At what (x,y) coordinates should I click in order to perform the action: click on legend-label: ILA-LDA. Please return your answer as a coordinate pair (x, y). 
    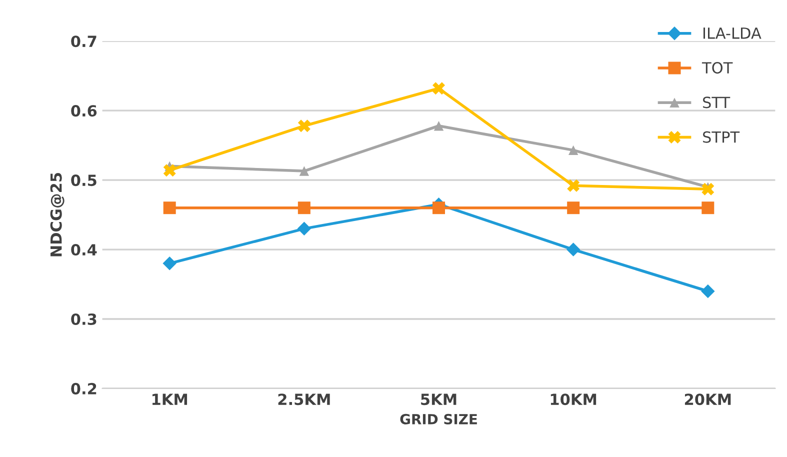
    Looking at the image, I should click on (733, 33).